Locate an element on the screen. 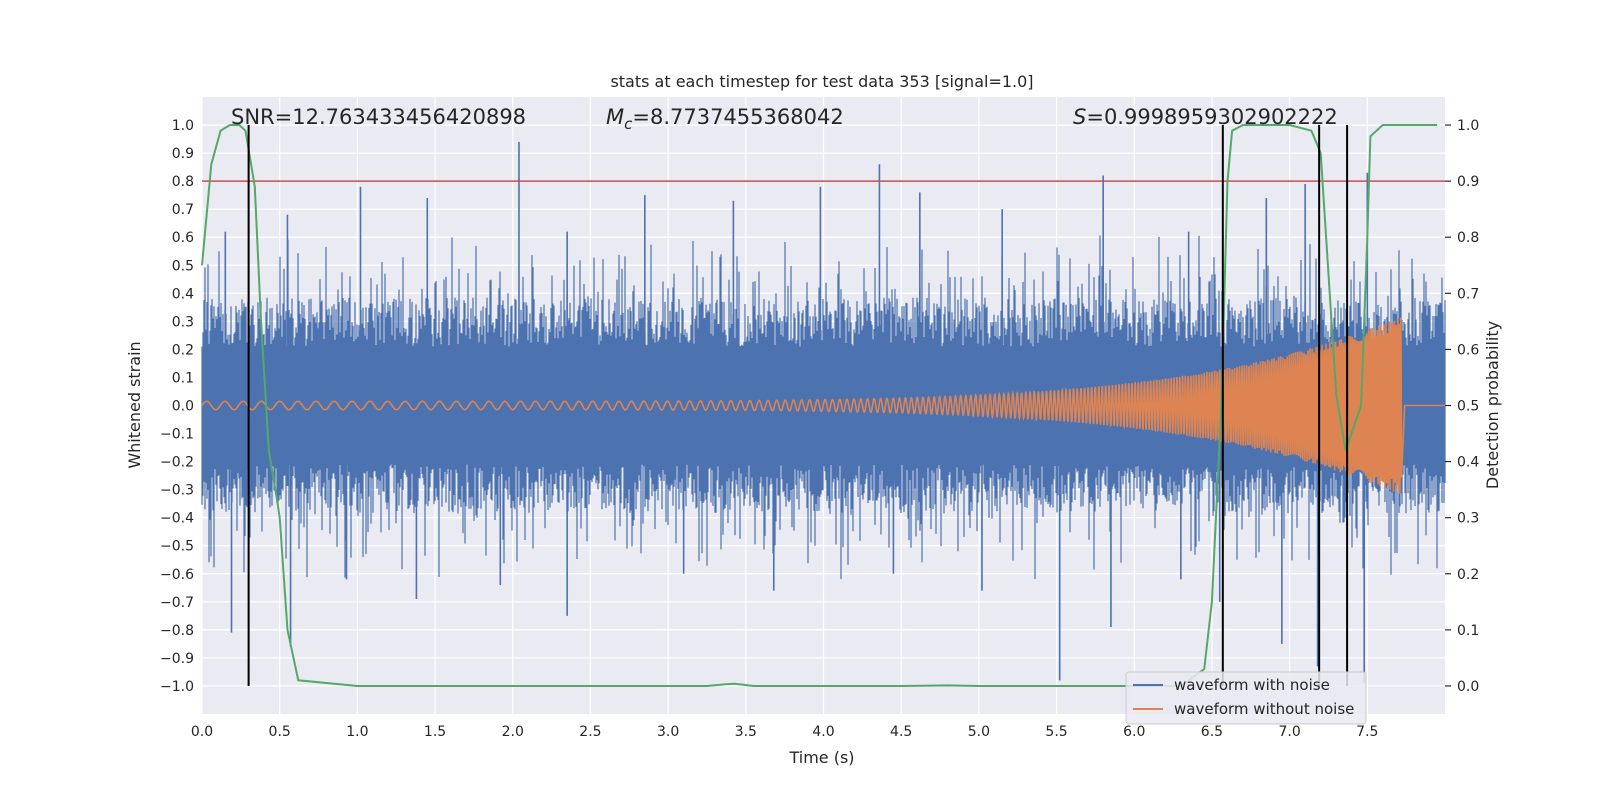 This screenshot has width=1600, height=800. y-tick-label: −1.0 is located at coordinates (177, 687).